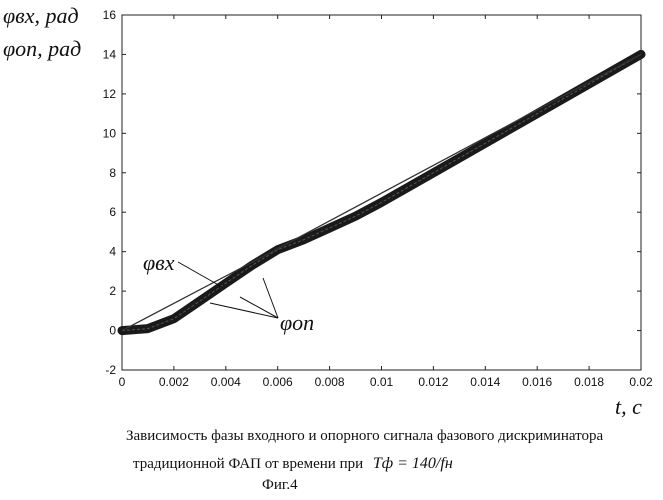 This screenshot has width=663, height=500. I want to click on y-axis-title-2: φоп, рад, so click(42, 48).